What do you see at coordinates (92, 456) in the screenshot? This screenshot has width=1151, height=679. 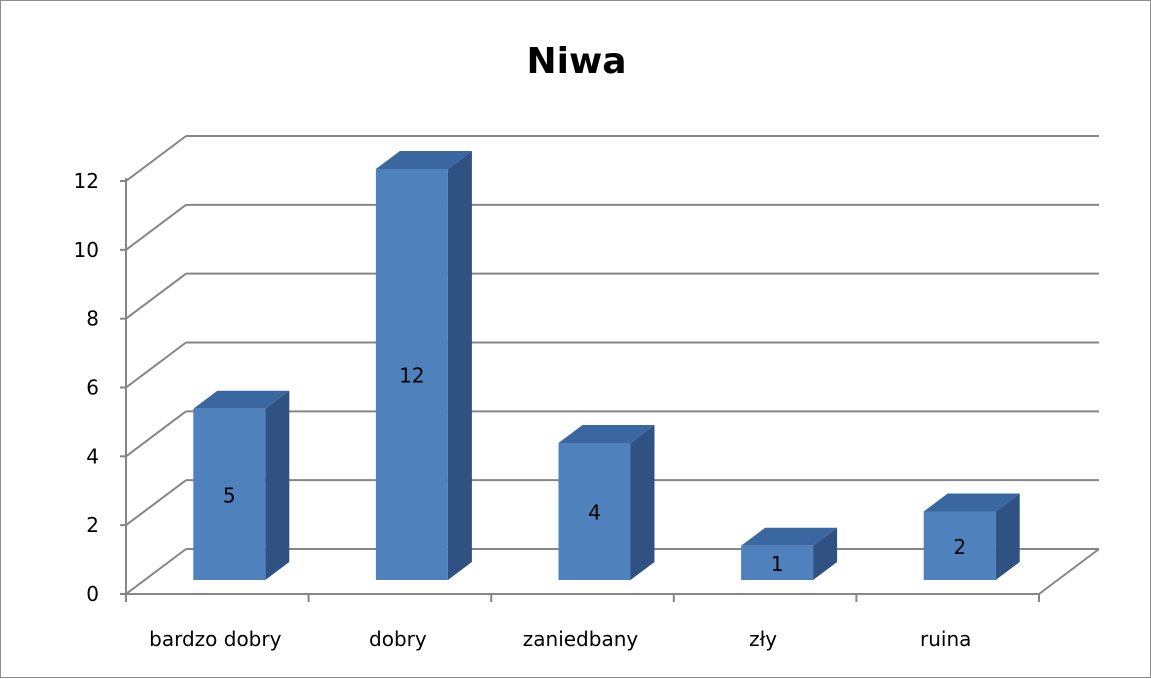 I see `y-tick-label: 4` at bounding box center [92, 456].